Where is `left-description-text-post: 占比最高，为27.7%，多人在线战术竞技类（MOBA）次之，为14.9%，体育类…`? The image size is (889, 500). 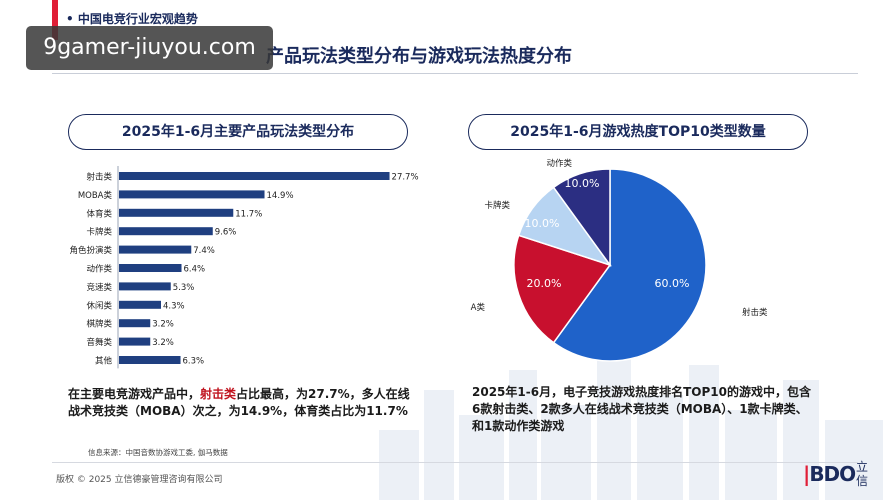
left-description-text-post: 占比最高，为27.7%，多人在线战术竞技类（MOBA）次之，为14.9%，体育类… is located at coordinates (239, 402).